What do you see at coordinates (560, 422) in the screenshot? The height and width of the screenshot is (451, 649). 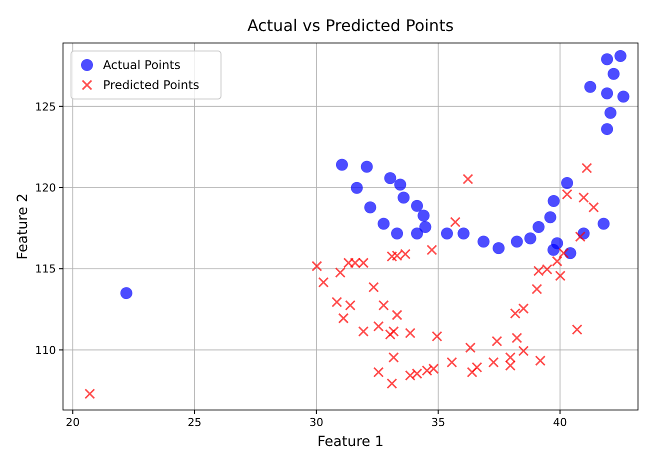 I see `x-tick-label: 40` at bounding box center [560, 422].